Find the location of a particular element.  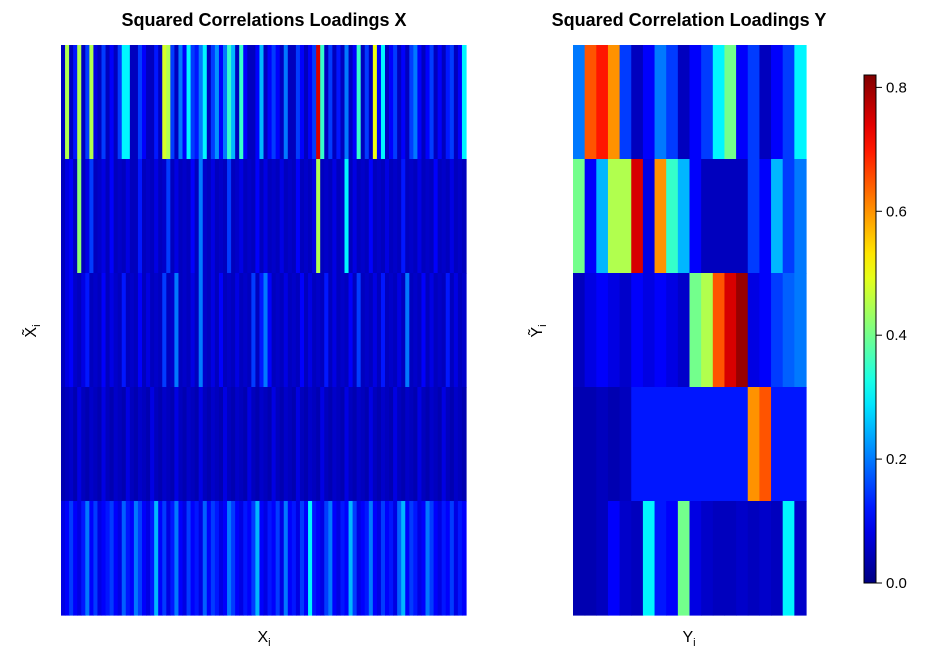

colorbar-tick-label: 0.2 is located at coordinates (896, 459).